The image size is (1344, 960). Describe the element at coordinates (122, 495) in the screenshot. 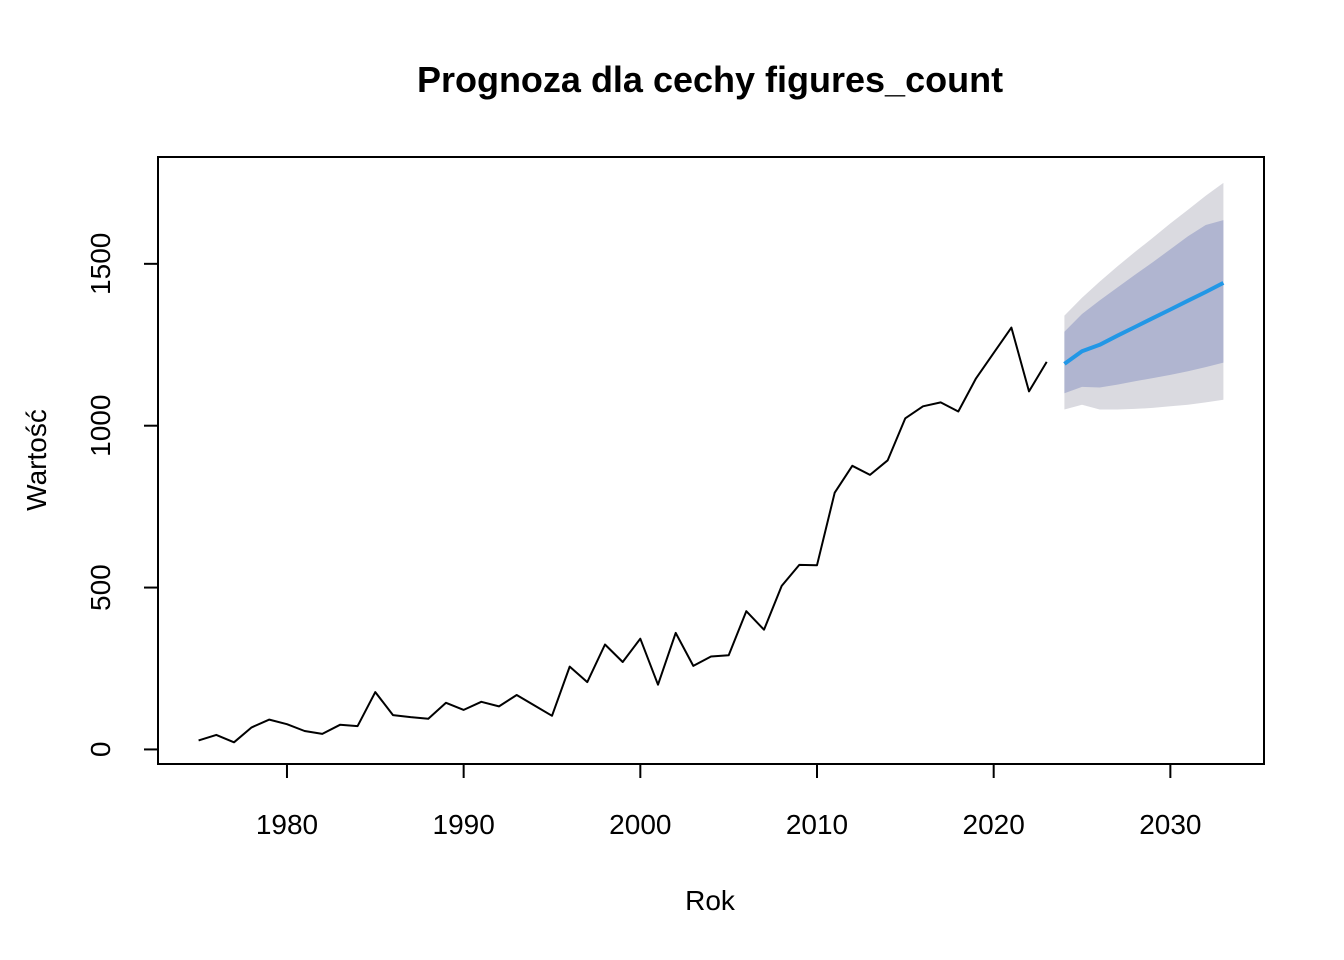

I see `y-axis: 0 500 1000 1500` at that location.